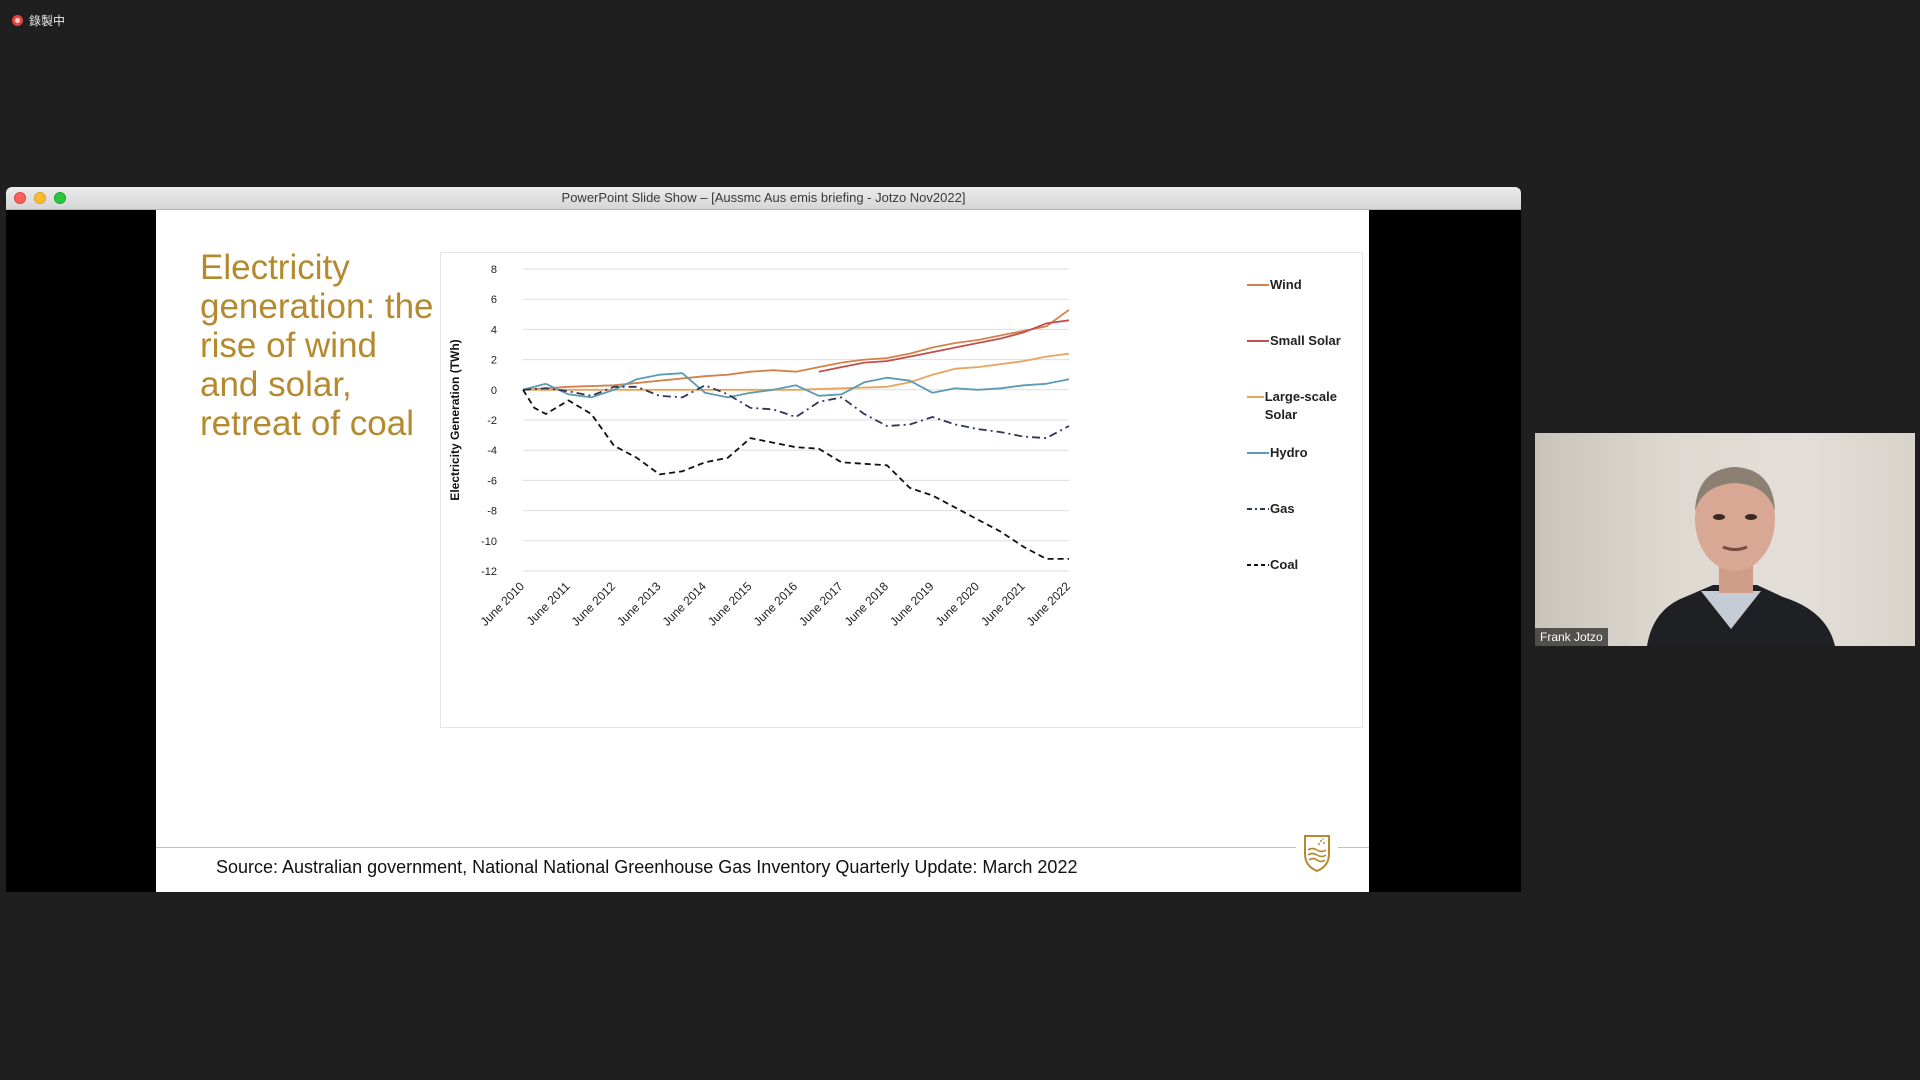 The width and height of the screenshot is (1920, 1080). I want to click on participant-video-frame, so click(1741, 556).